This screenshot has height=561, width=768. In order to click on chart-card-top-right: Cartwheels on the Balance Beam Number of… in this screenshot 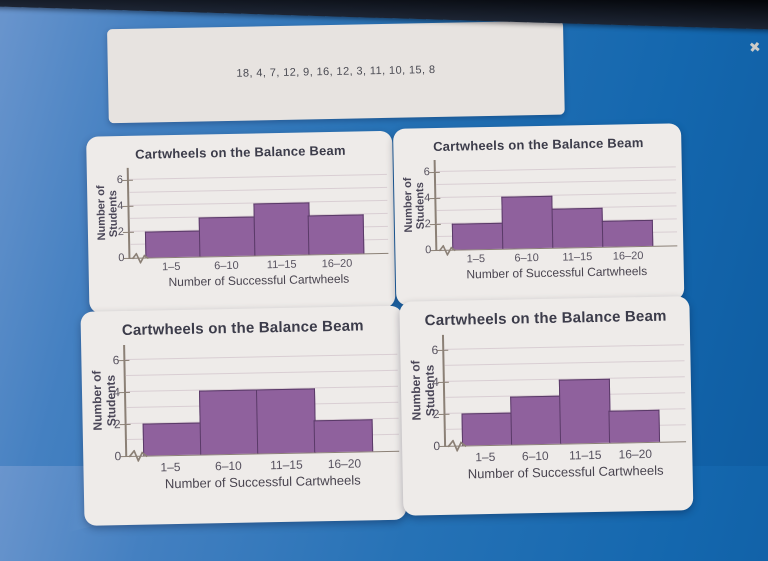, I will do `click(539, 214)`.